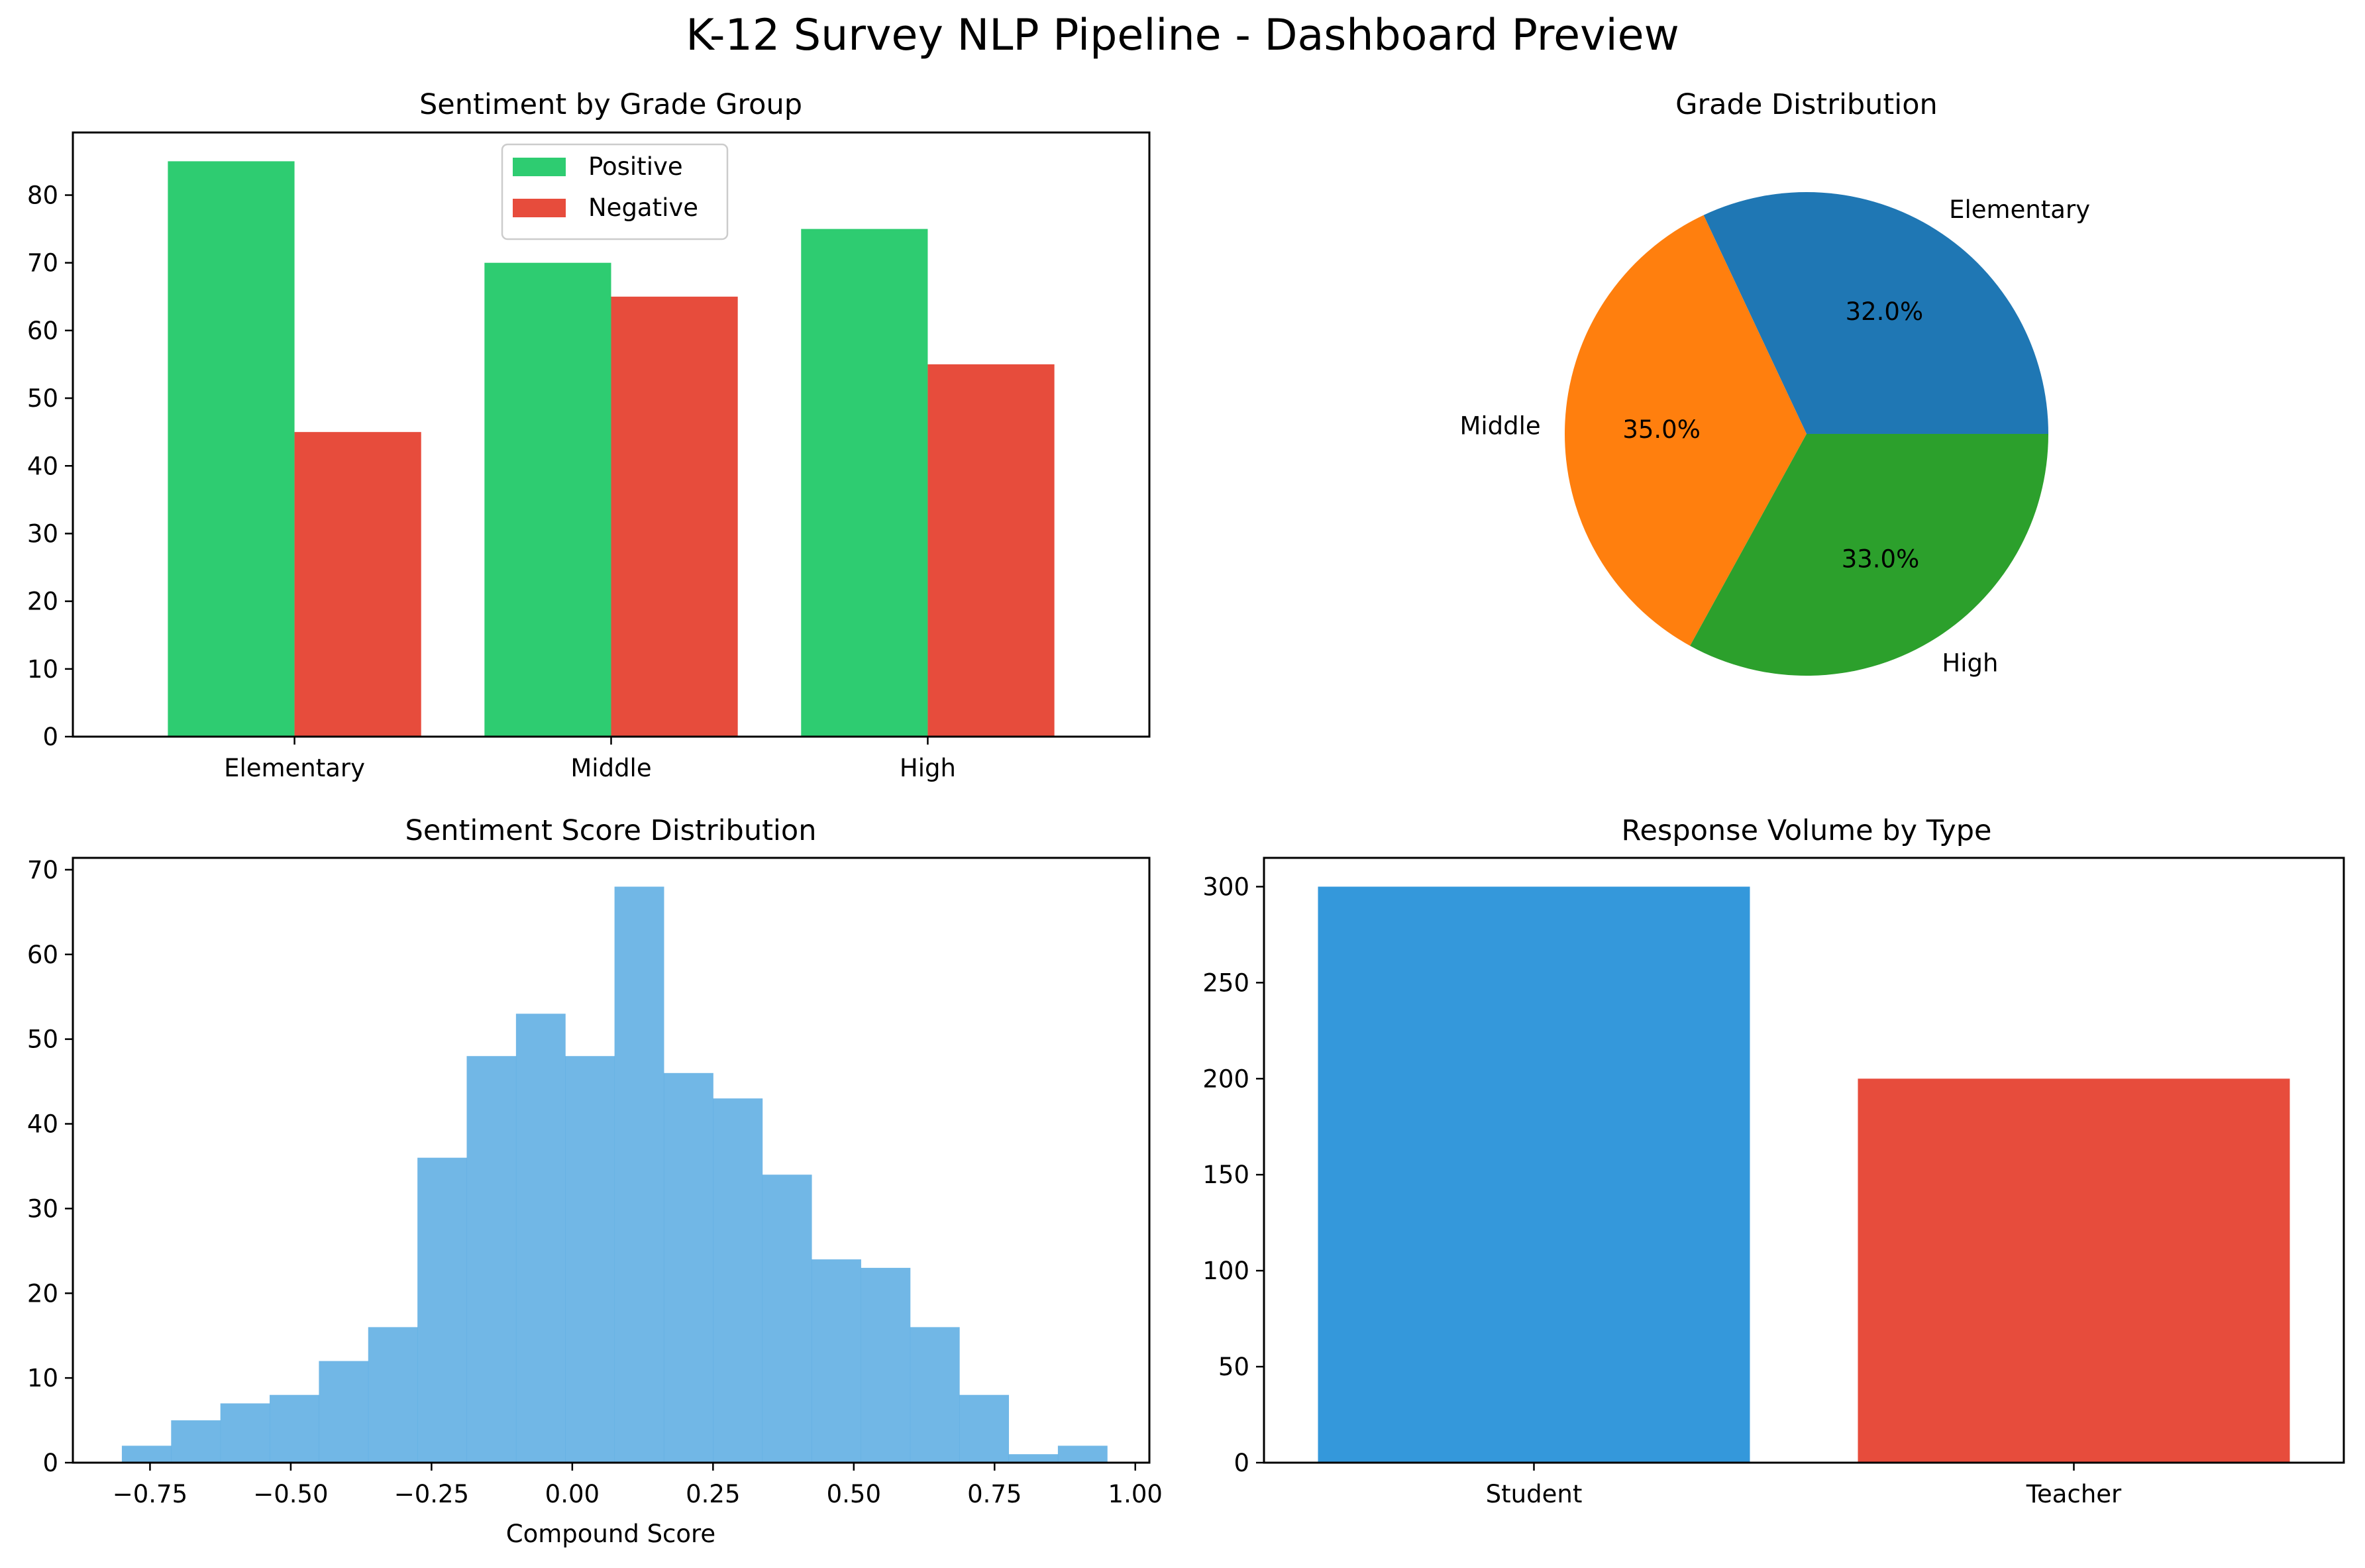  Describe the element at coordinates (1225, 886) in the screenshot. I see `ytick-label: 300` at that location.